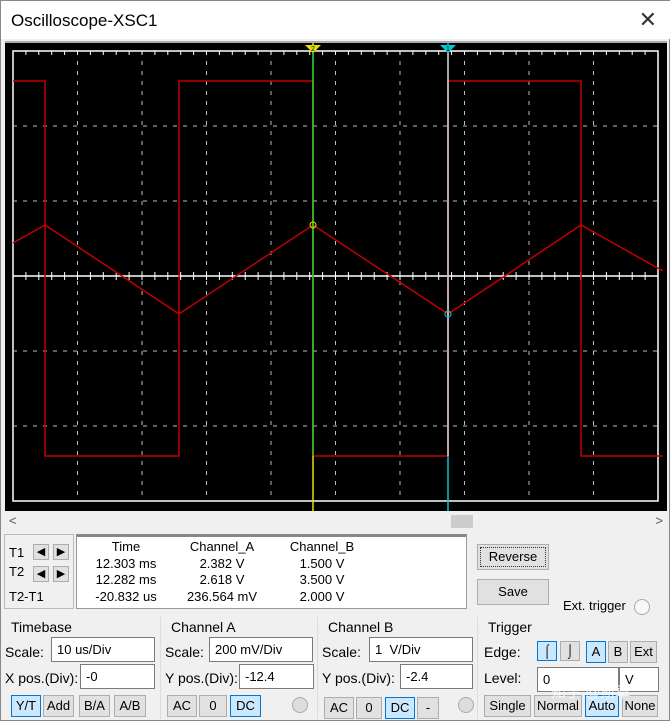 This screenshot has height=721, width=670. What do you see at coordinates (61, 552) in the screenshot?
I see `t1-right-arrow-icon: ▶` at bounding box center [61, 552].